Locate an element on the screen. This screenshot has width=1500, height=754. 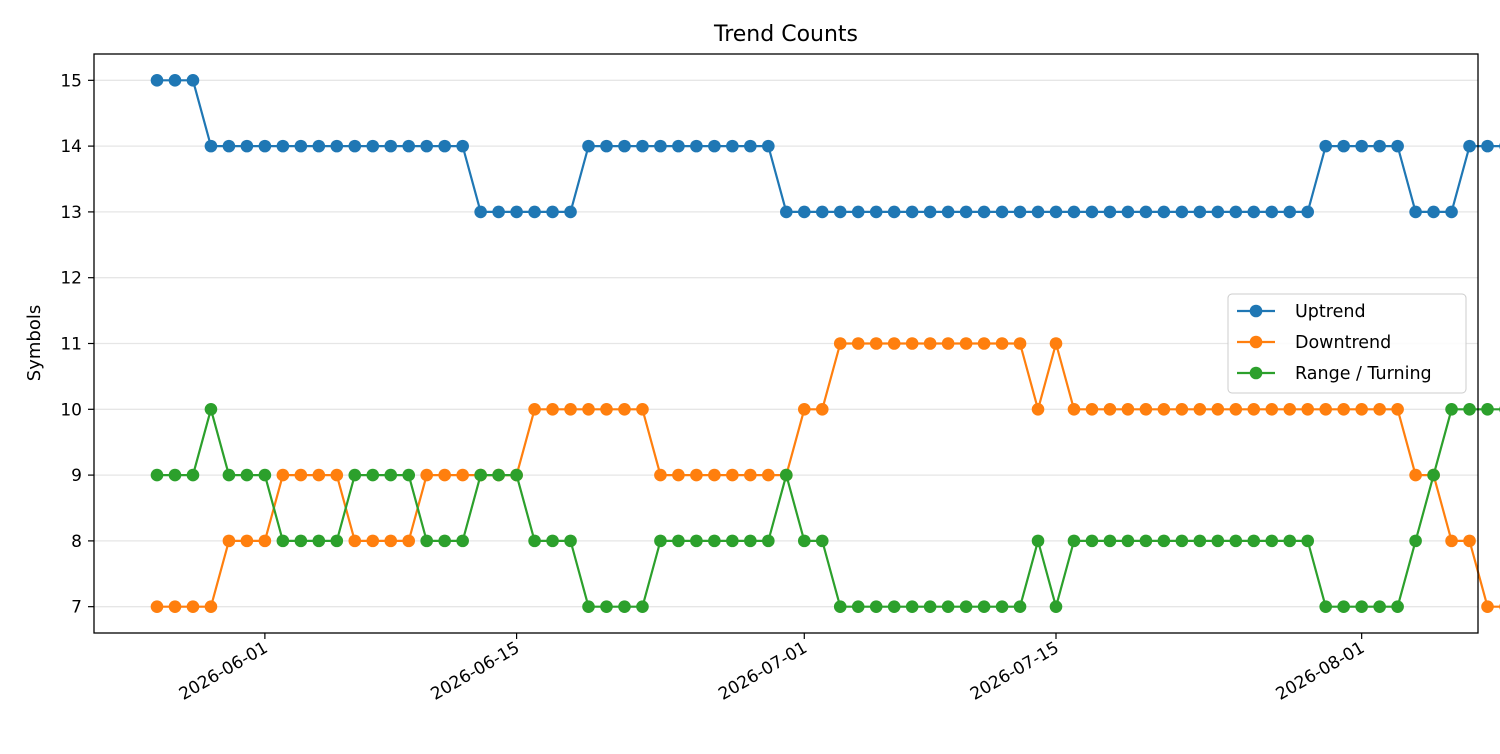
y-axis-label: Symbols is located at coordinates (34, 343).